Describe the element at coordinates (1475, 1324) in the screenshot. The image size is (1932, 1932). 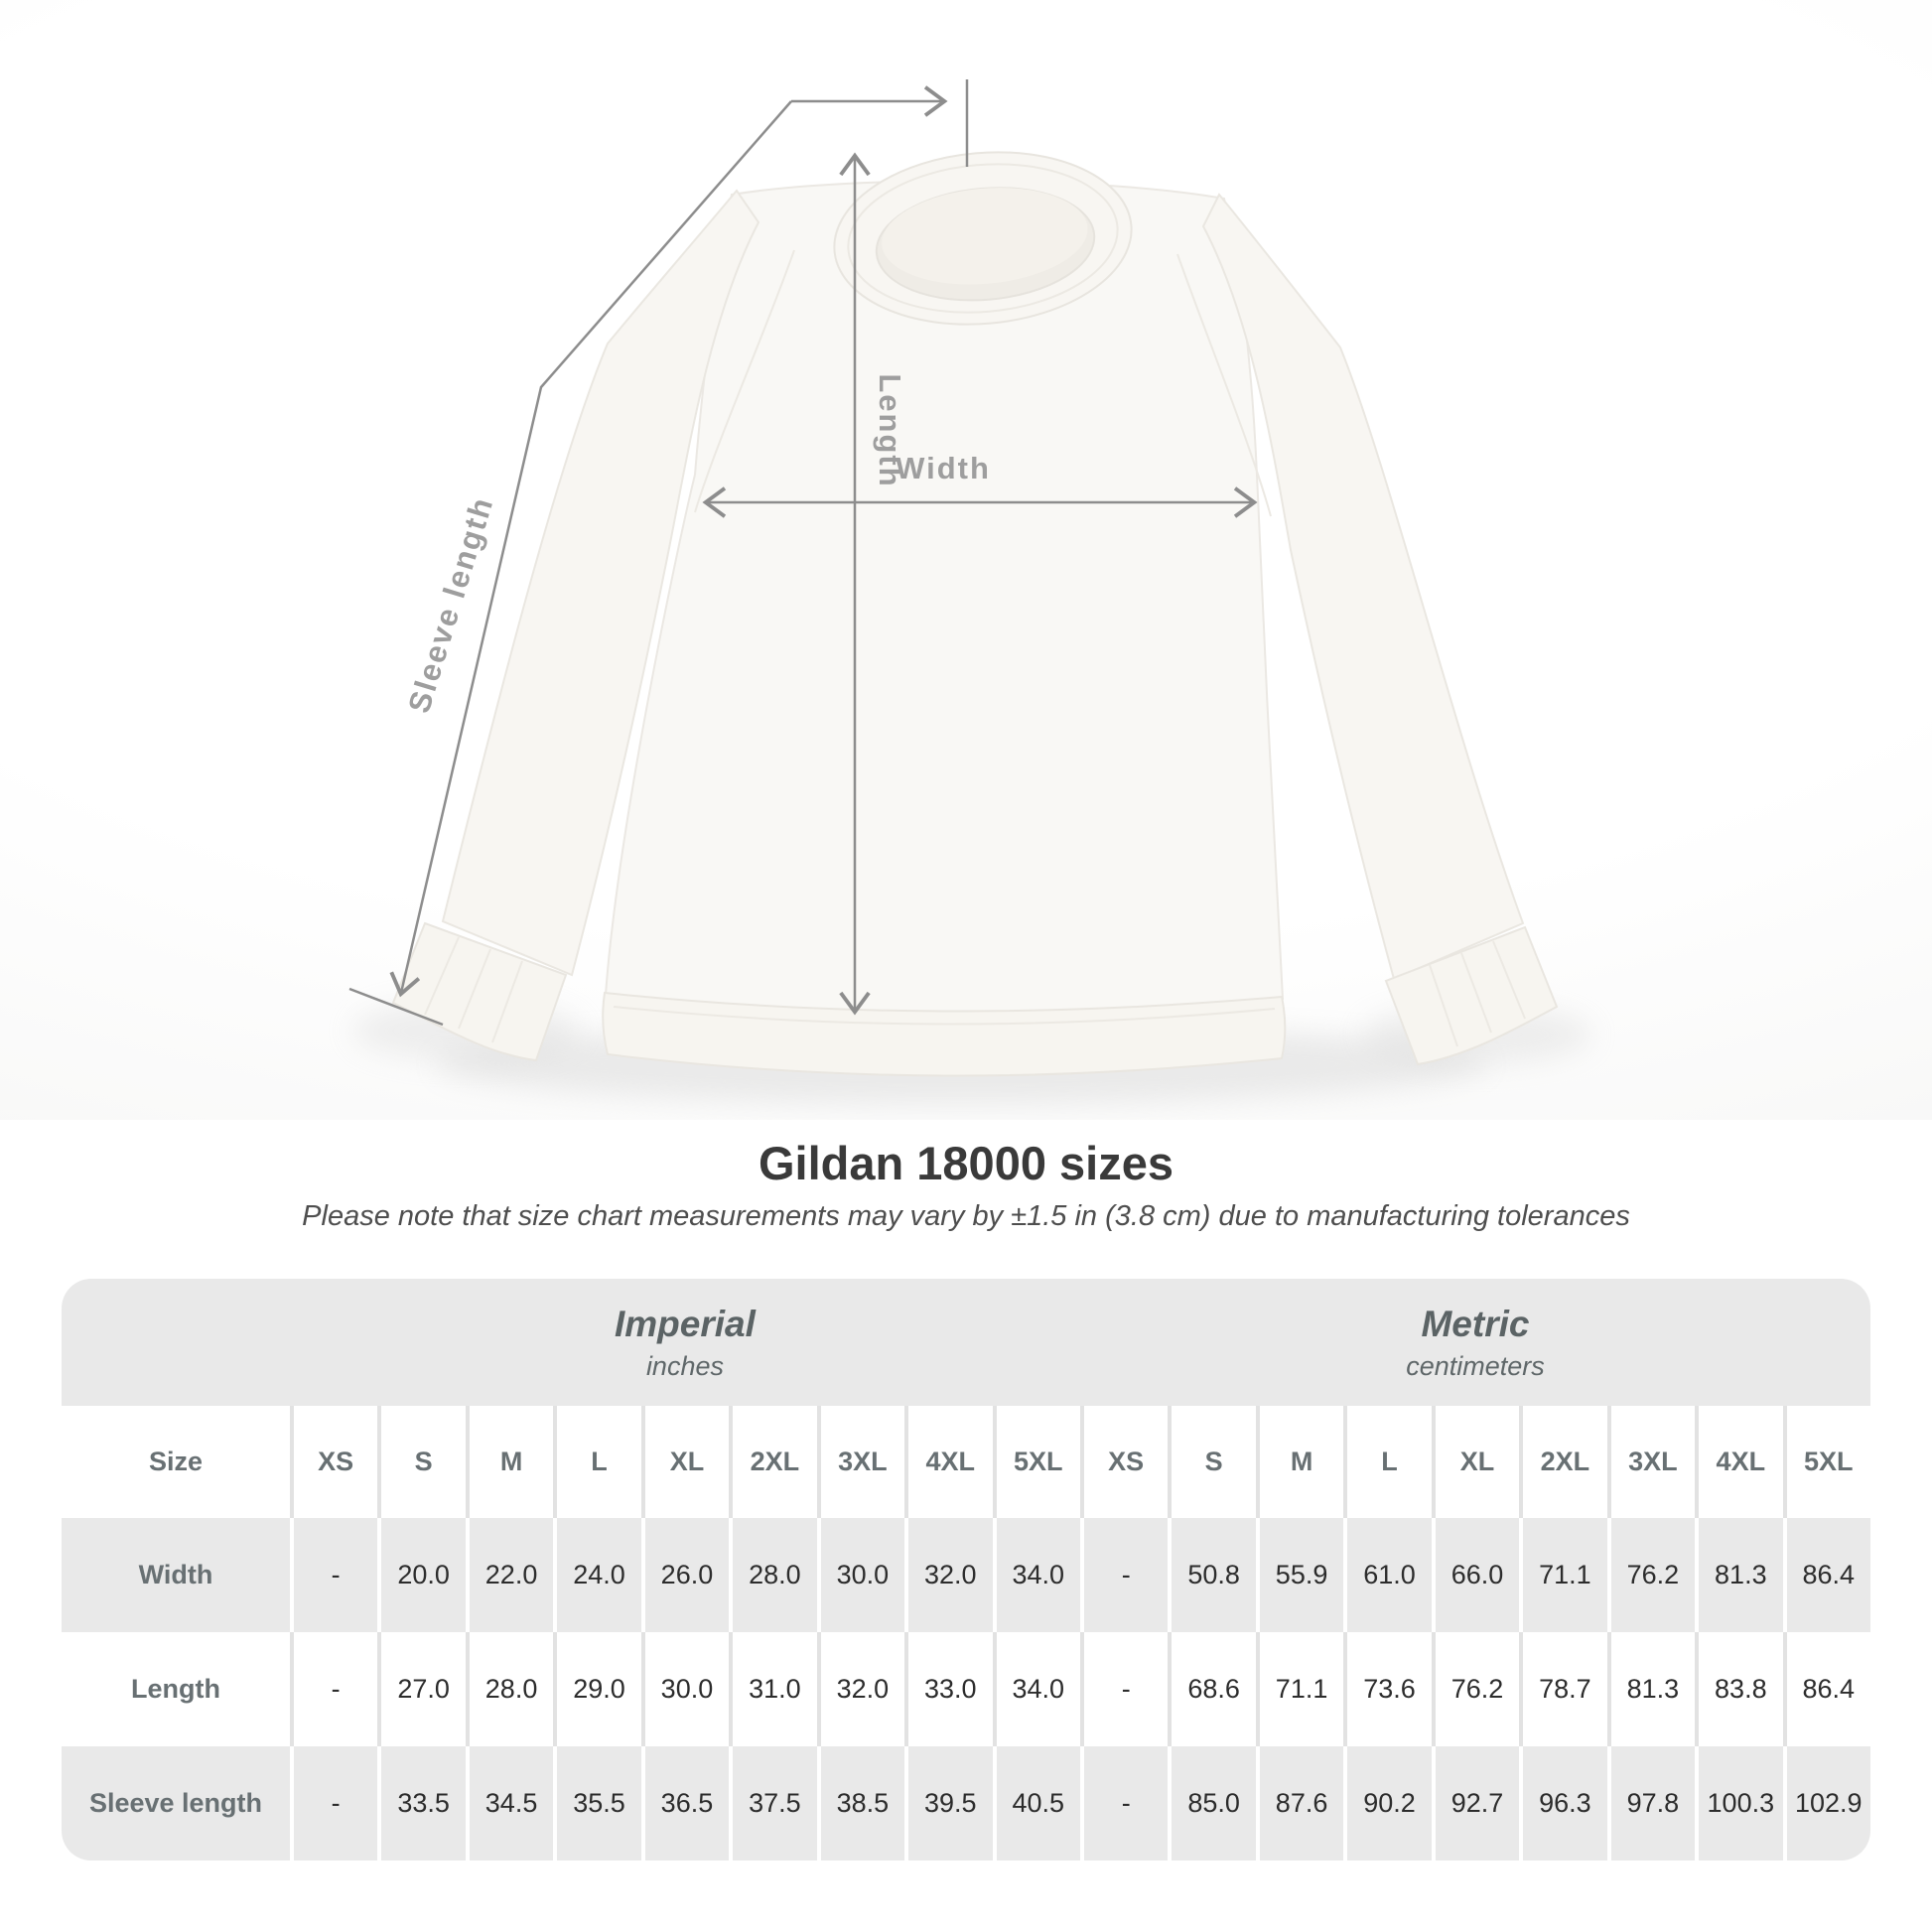
I see `unit-group-name: Metric` at that location.